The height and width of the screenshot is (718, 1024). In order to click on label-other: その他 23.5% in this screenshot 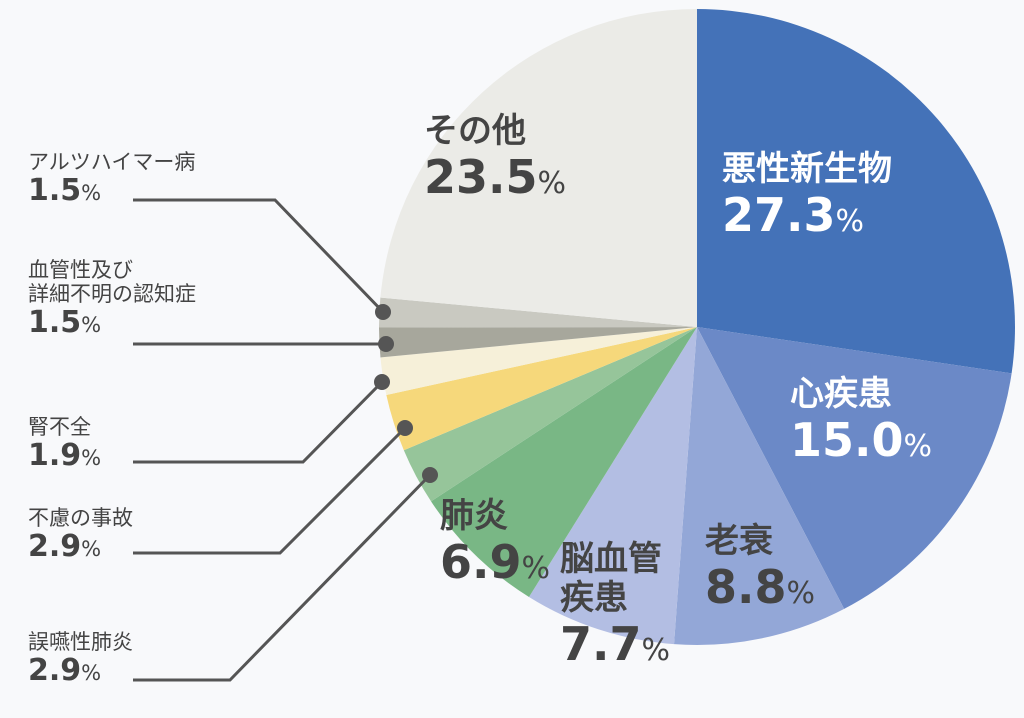, I will do `click(495, 158)`.